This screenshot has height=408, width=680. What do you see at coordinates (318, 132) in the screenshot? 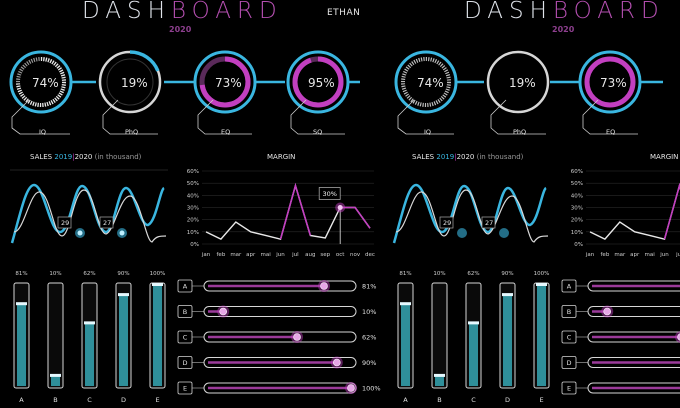
I see `gauge-sq-label: SQ` at bounding box center [318, 132].